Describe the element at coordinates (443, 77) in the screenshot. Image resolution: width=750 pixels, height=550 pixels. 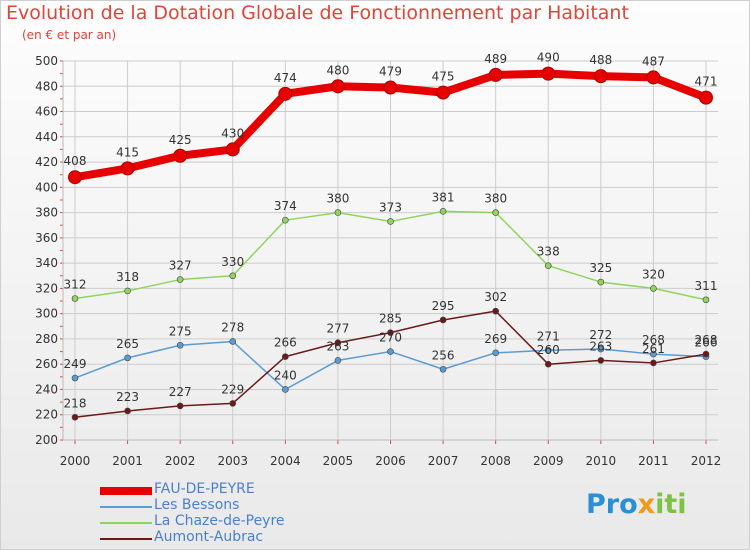
I see `data-label: 475` at that location.